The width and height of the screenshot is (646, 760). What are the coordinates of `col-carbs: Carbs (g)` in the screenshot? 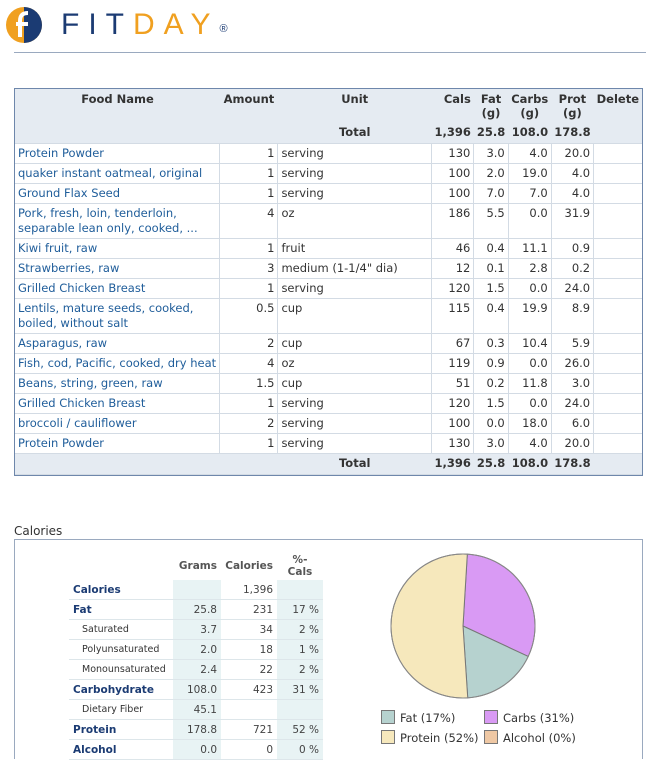 It's located at (530, 106).